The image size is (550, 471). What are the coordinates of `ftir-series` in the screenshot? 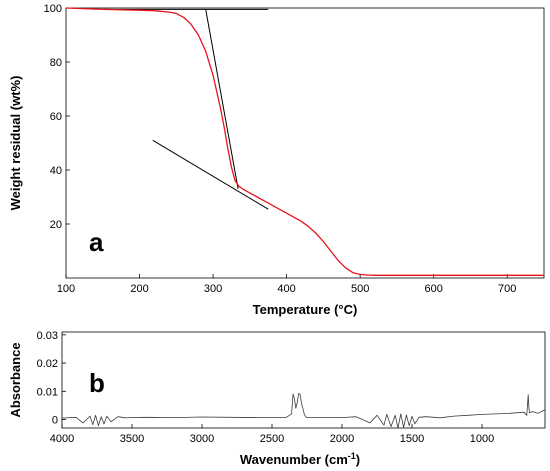 It's located at (303, 411).